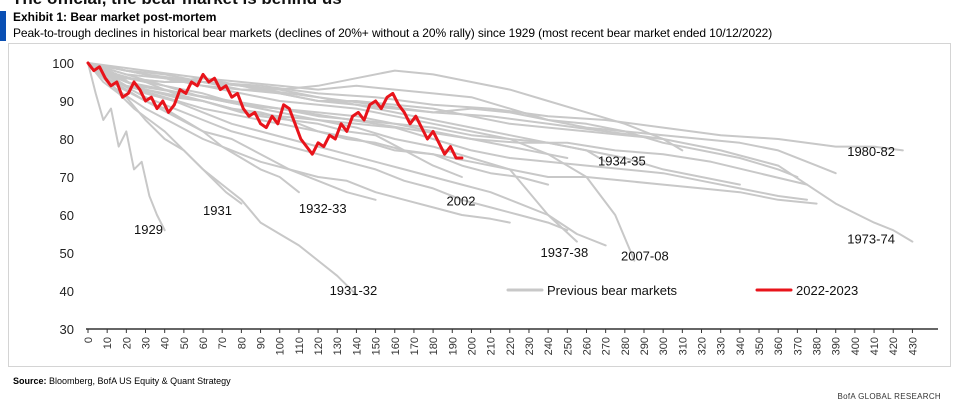 The width and height of the screenshot is (957, 407). Describe the element at coordinates (127, 343) in the screenshot. I see `x-tick-label: 20` at that location.